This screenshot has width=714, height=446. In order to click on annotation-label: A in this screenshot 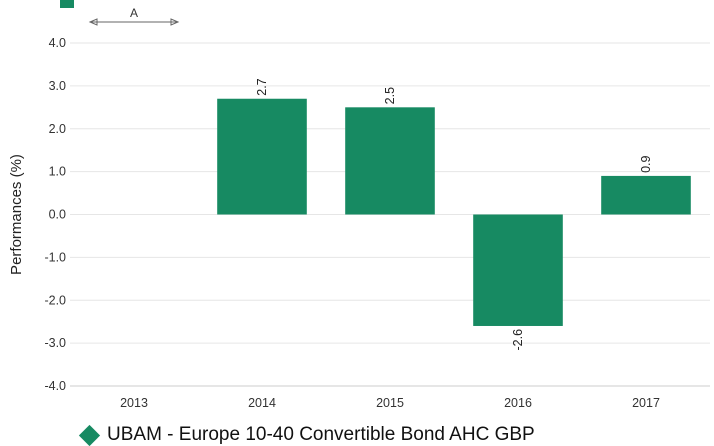, I will do `click(134, 13)`.